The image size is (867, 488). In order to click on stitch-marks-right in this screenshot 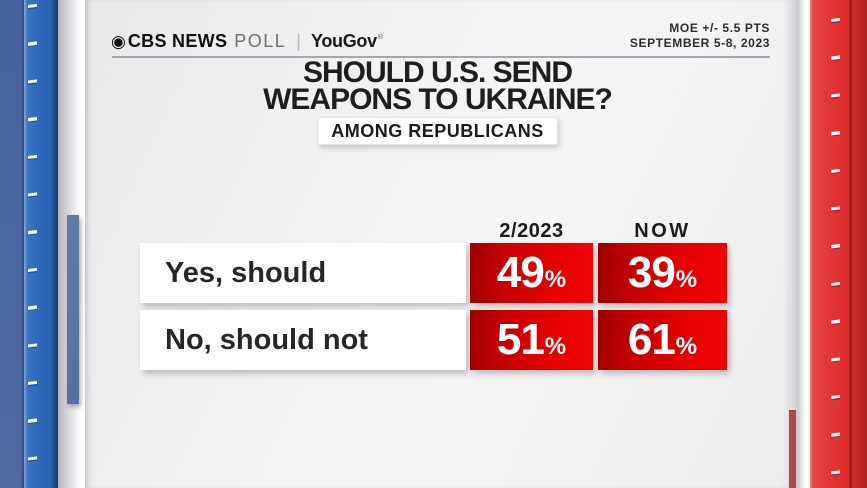, I will do `click(835, 244)`.